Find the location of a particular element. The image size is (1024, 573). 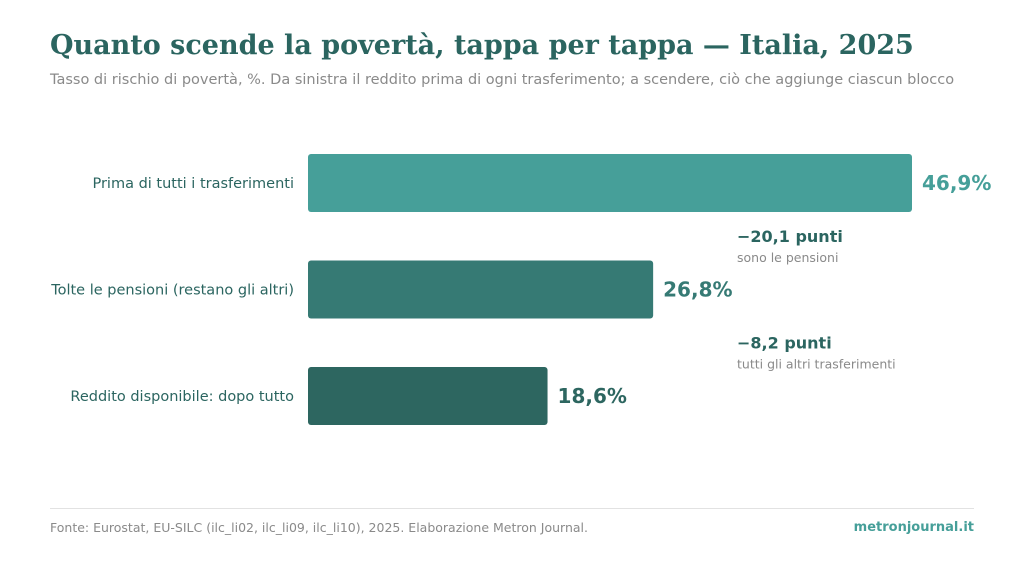

category-label: Tolte le pensioni (restano gli altri) is located at coordinates (172, 291).